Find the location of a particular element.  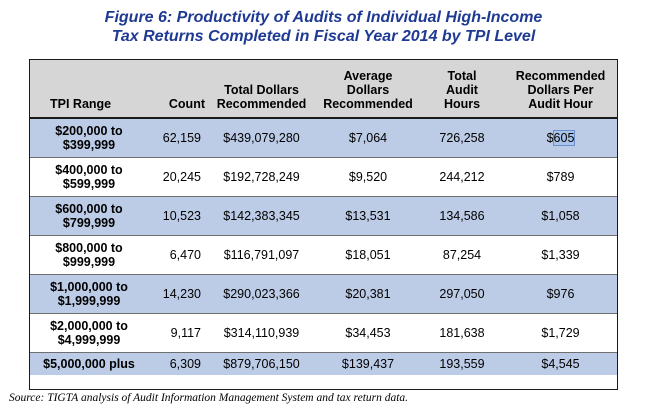

cell-tpi-range: $2,000,000 to $4,999,999 is located at coordinates (89, 333).